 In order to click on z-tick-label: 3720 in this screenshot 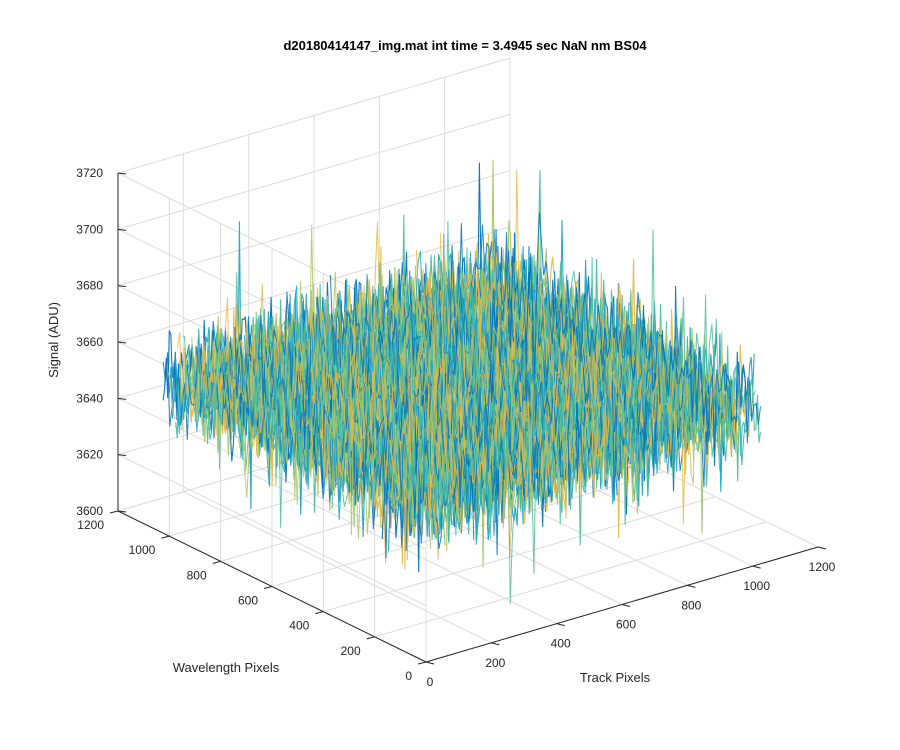, I will do `click(89, 173)`.